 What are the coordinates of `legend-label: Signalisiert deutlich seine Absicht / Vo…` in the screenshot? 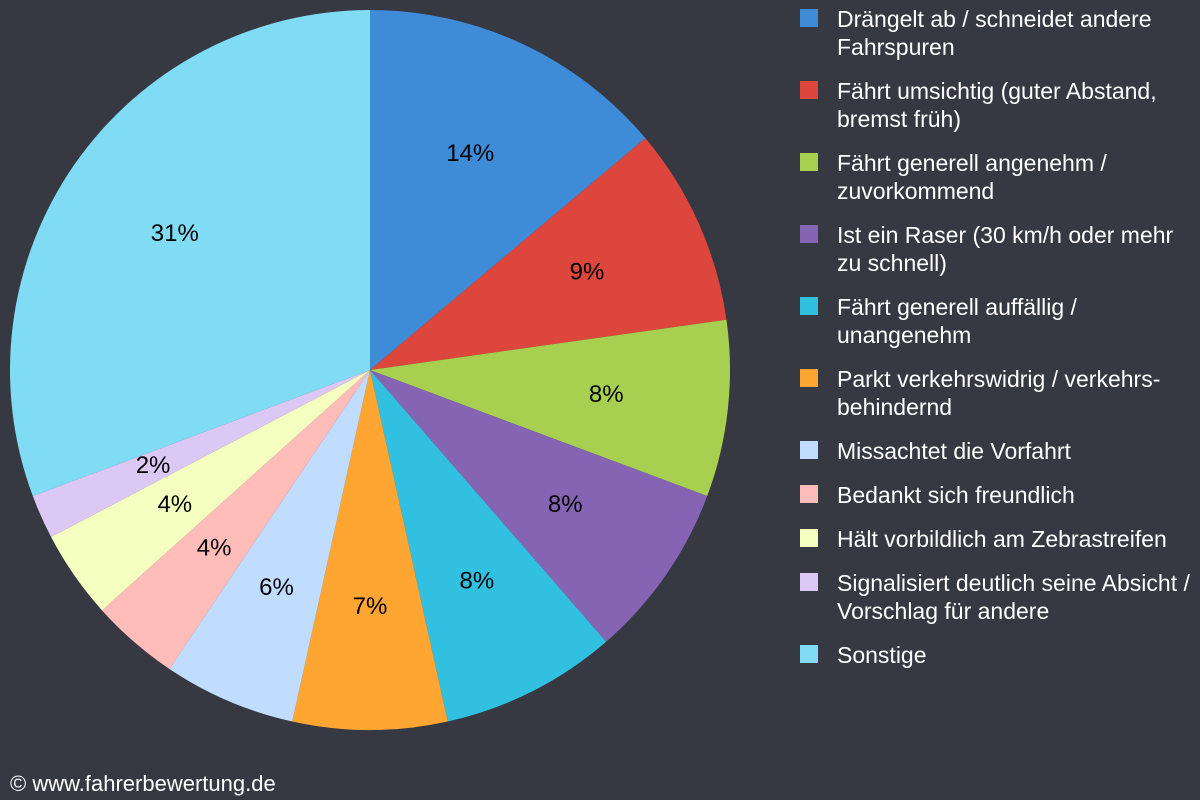 It's located at (1013, 597).